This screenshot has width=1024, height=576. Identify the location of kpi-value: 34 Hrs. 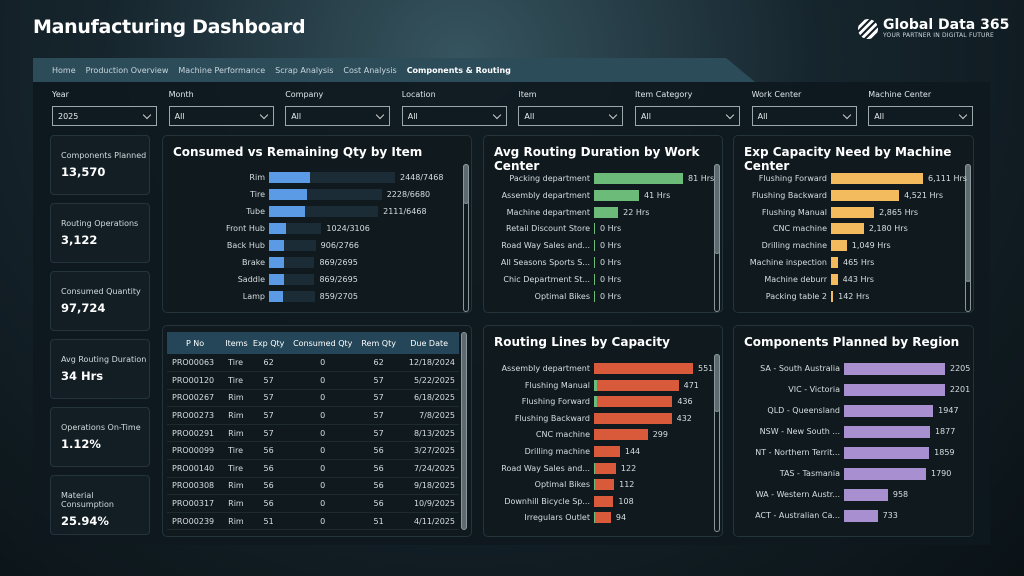
(82, 376).